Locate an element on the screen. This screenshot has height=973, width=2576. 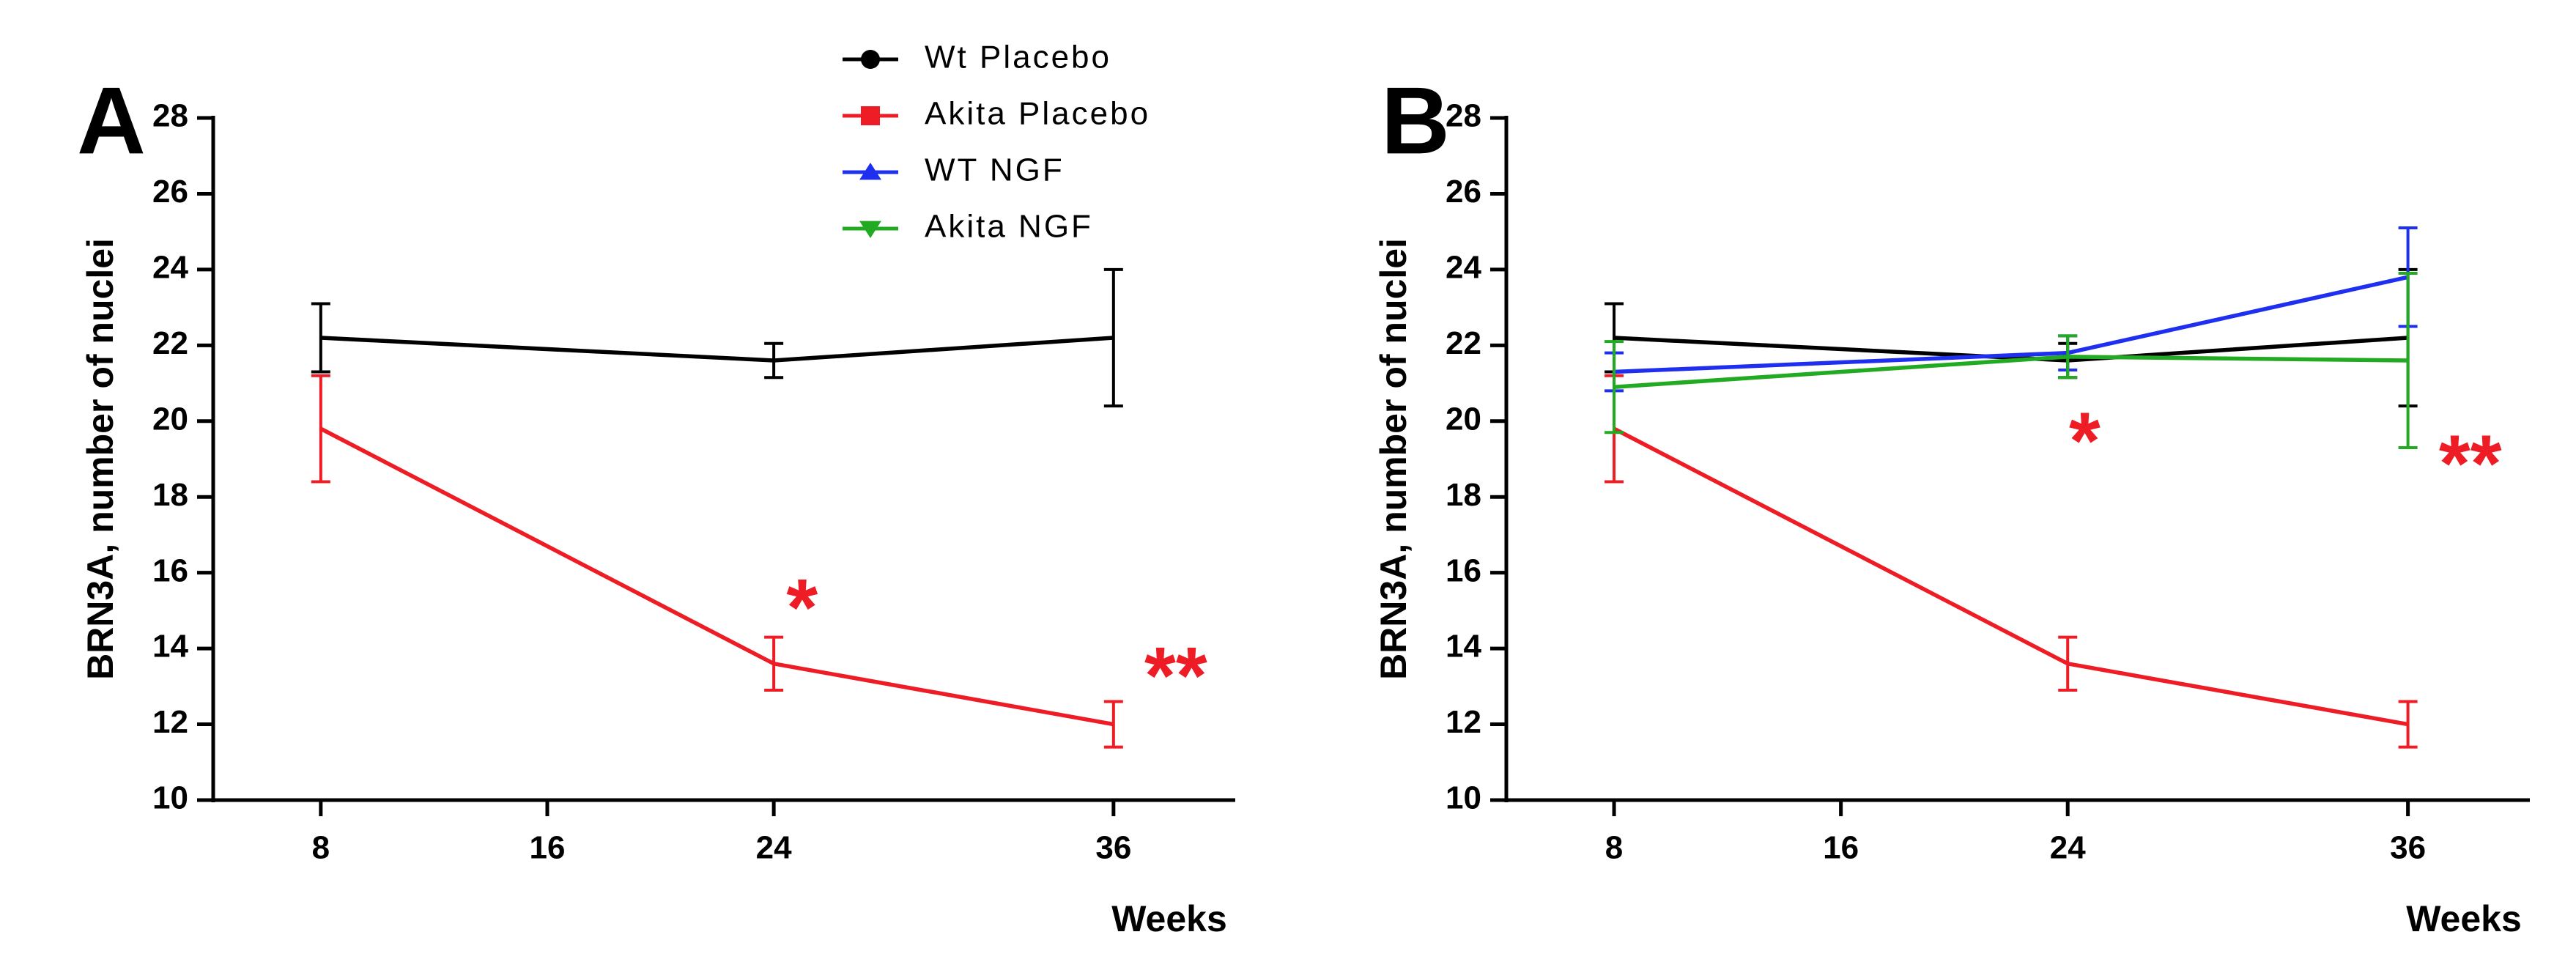
panel-letter: B is located at coordinates (1415, 120).